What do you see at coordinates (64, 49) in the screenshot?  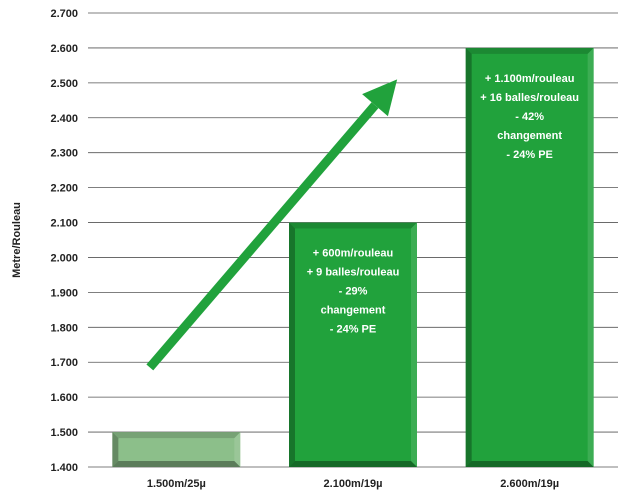 I see `y-tick-label: 2.600` at bounding box center [64, 49].